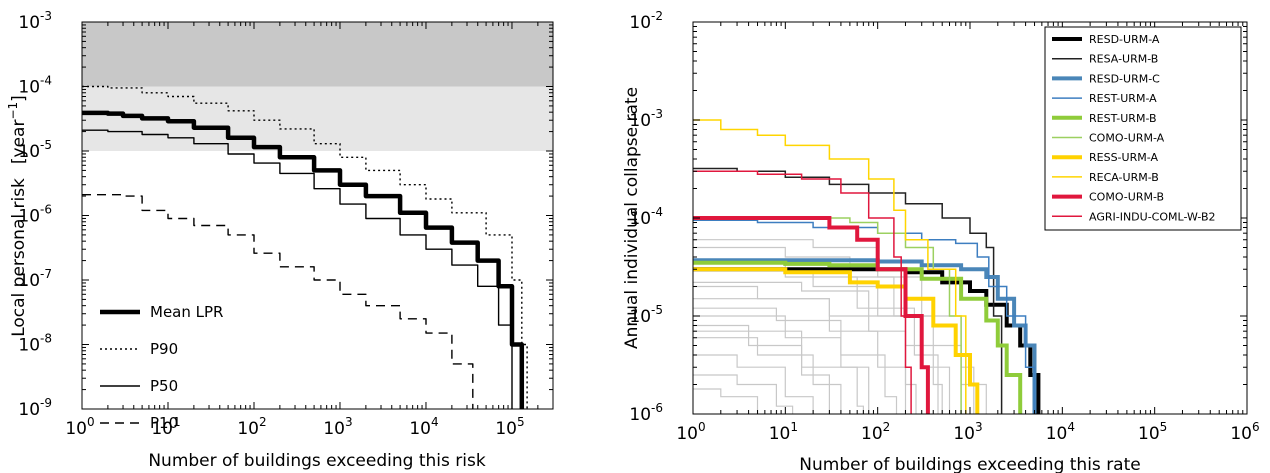 The height and width of the screenshot is (473, 1270). I want to click on legend-label: Mean LPR, so click(186, 312).